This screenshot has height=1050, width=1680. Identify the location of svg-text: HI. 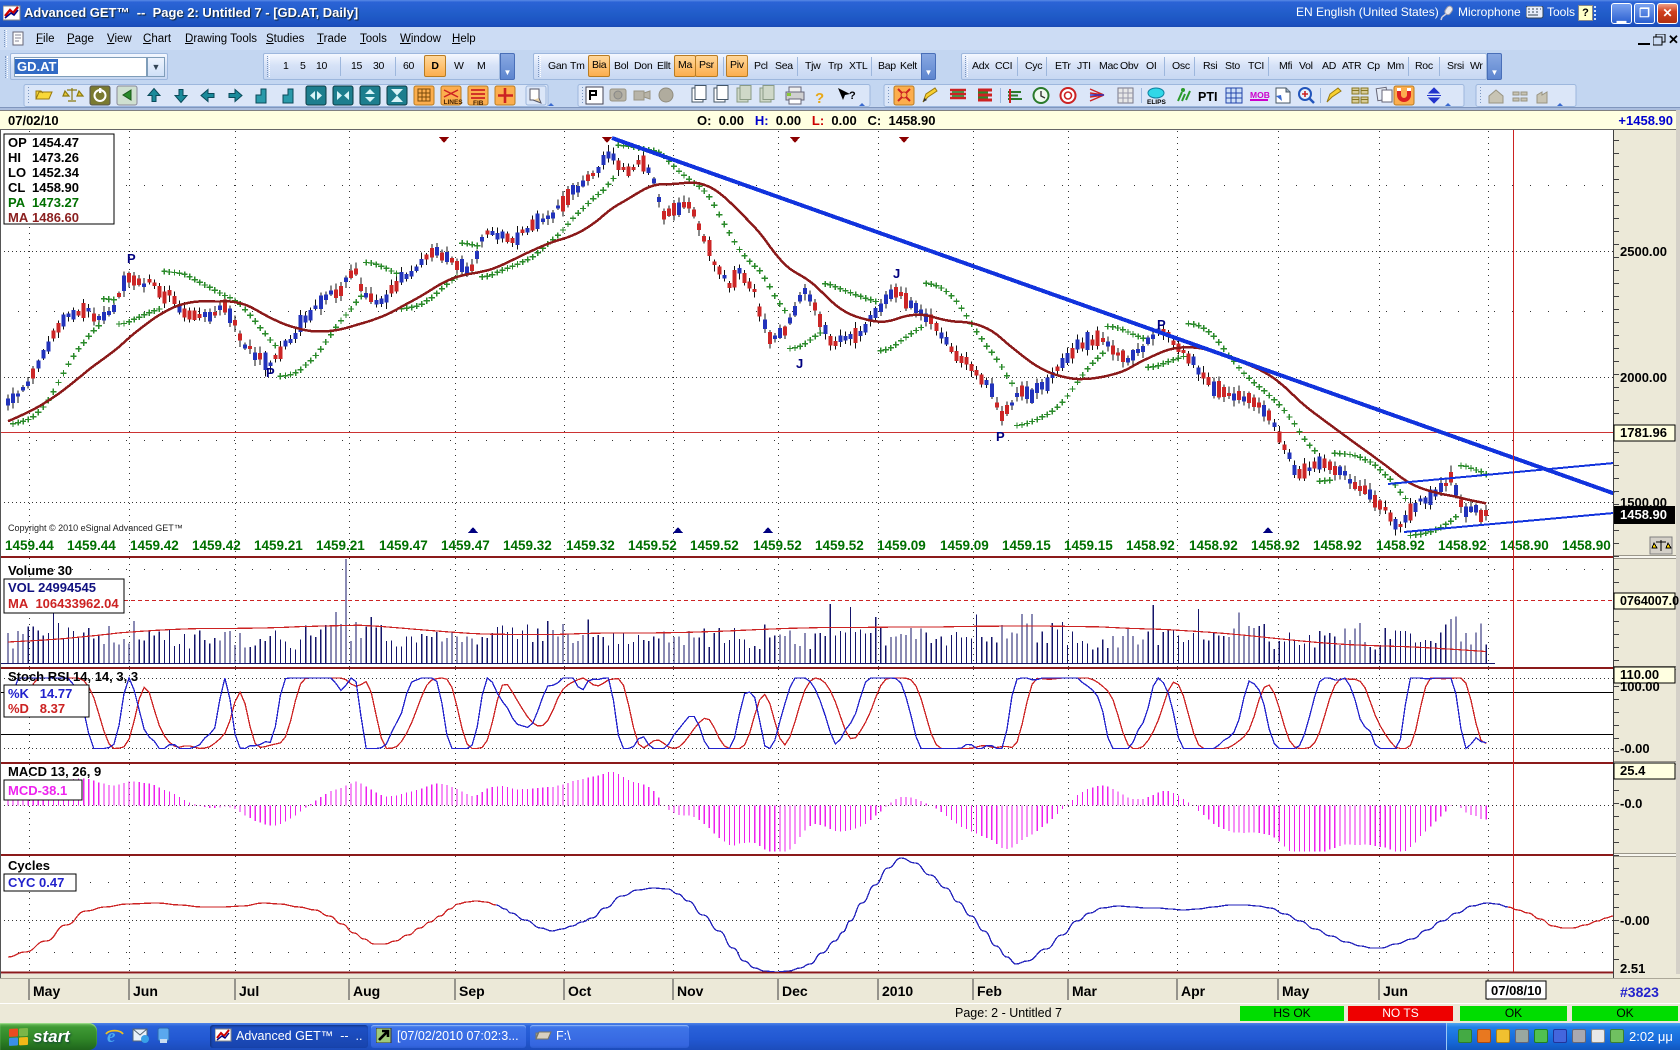
(14, 157).